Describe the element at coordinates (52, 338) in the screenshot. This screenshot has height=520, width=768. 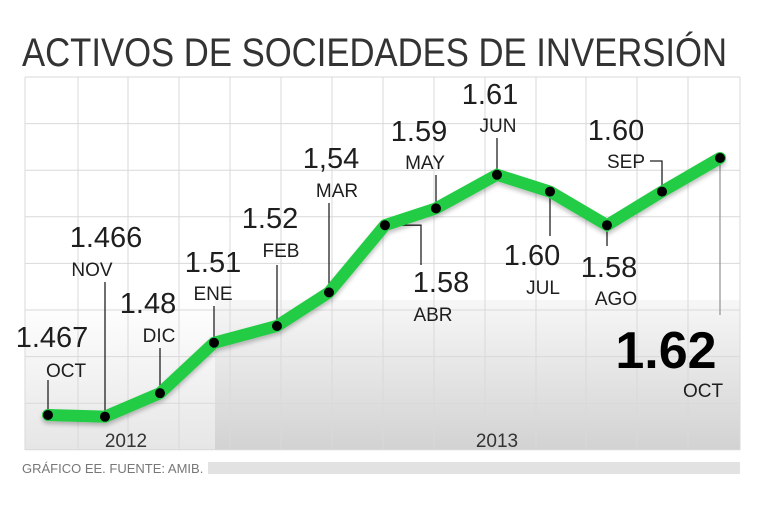
I see `value-label: 1.467` at that location.